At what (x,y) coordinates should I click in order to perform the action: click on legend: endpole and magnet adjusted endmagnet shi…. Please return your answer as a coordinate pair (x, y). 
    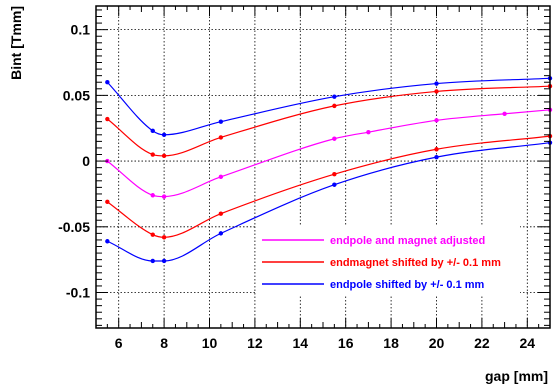
    Looking at the image, I should click on (388, 261).